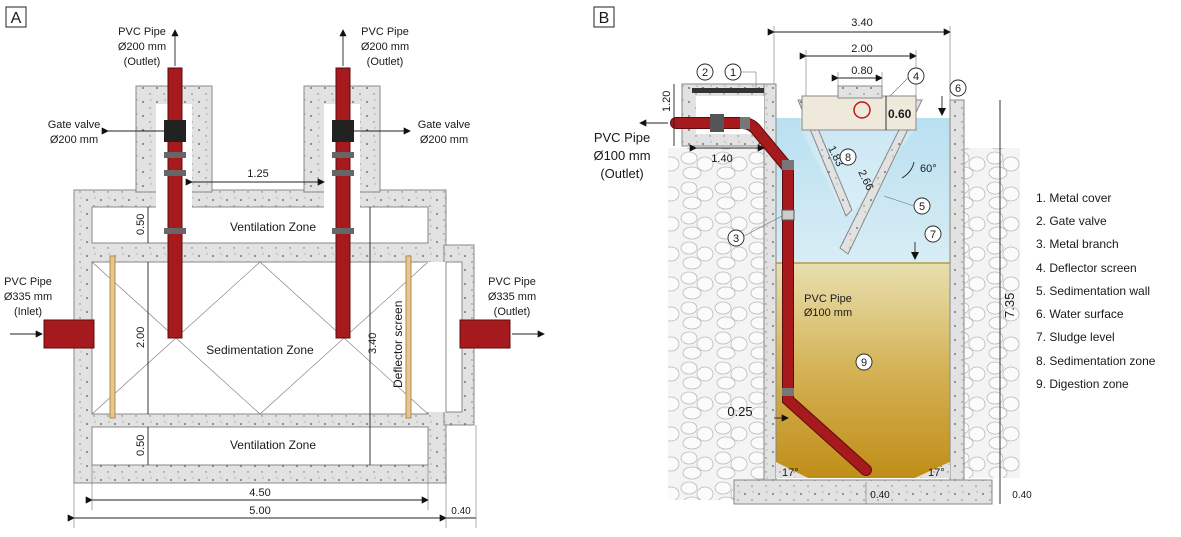  What do you see at coordinates (275, 476) in the screenshot?
I see `dim-extensions` at bounding box center [275, 476].